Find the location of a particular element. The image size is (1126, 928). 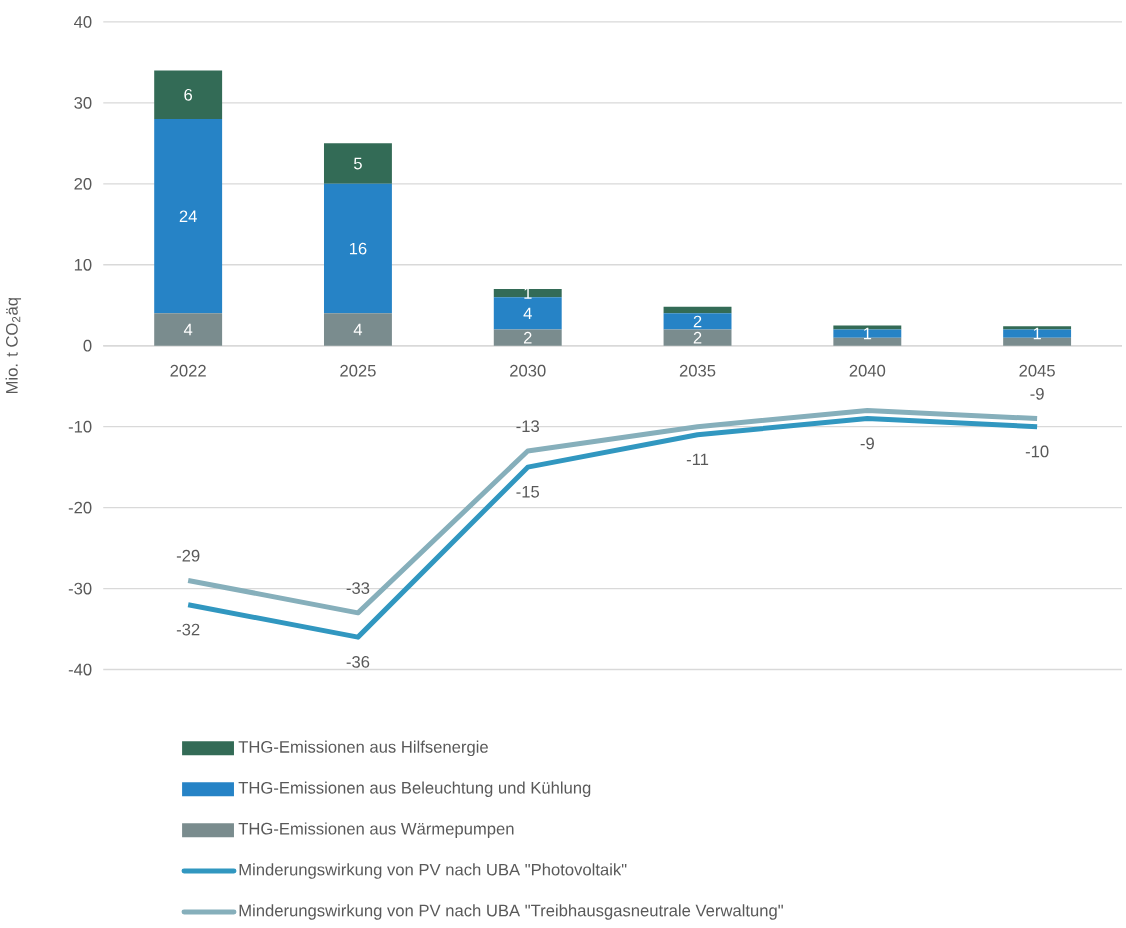

legend-label: Minderungswirkung von PV nach UBA "Treibhausgasneutrale Verwaltung" is located at coordinates (511, 912).